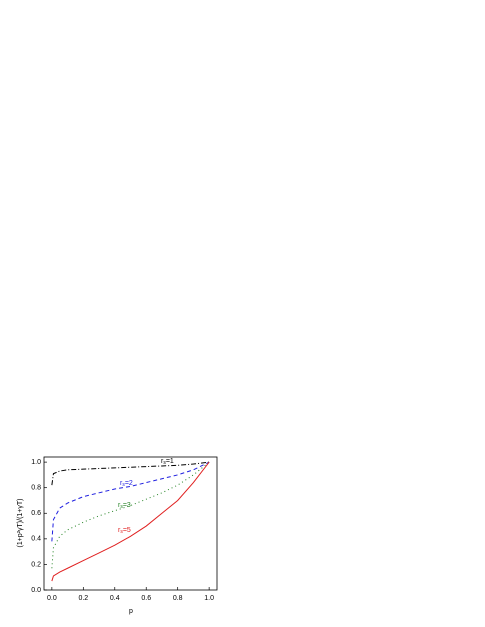 This screenshot has height=627, width=485. What do you see at coordinates (36, 462) in the screenshot?
I see `y-tick-label: 1.0` at bounding box center [36, 462].